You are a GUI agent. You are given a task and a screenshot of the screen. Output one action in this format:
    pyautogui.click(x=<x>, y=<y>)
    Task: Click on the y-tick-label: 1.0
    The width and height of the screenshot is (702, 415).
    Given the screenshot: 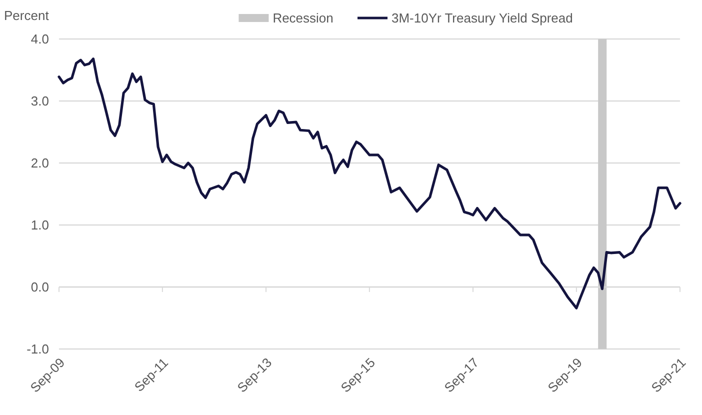 What is the action you would take?
    pyautogui.click(x=39, y=225)
    